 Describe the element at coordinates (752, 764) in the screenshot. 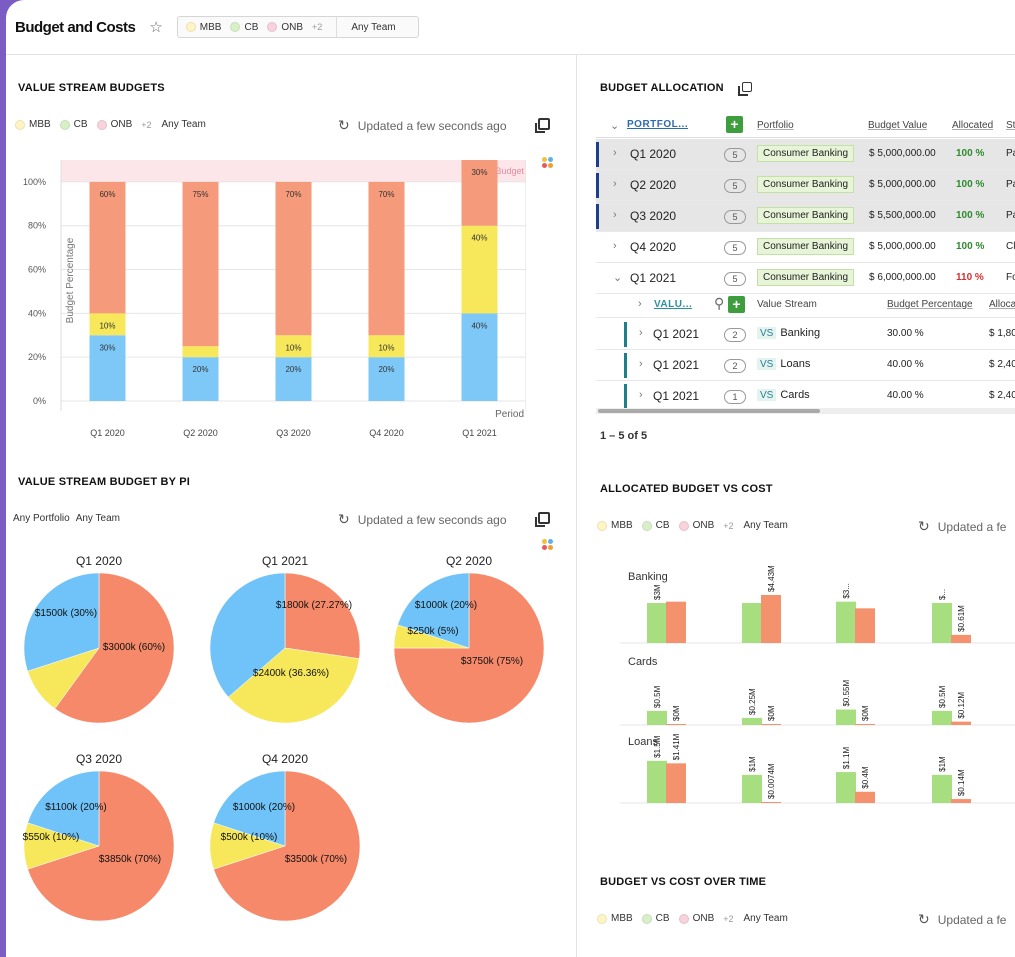

I see `budget-bar-label: $1M` at that location.